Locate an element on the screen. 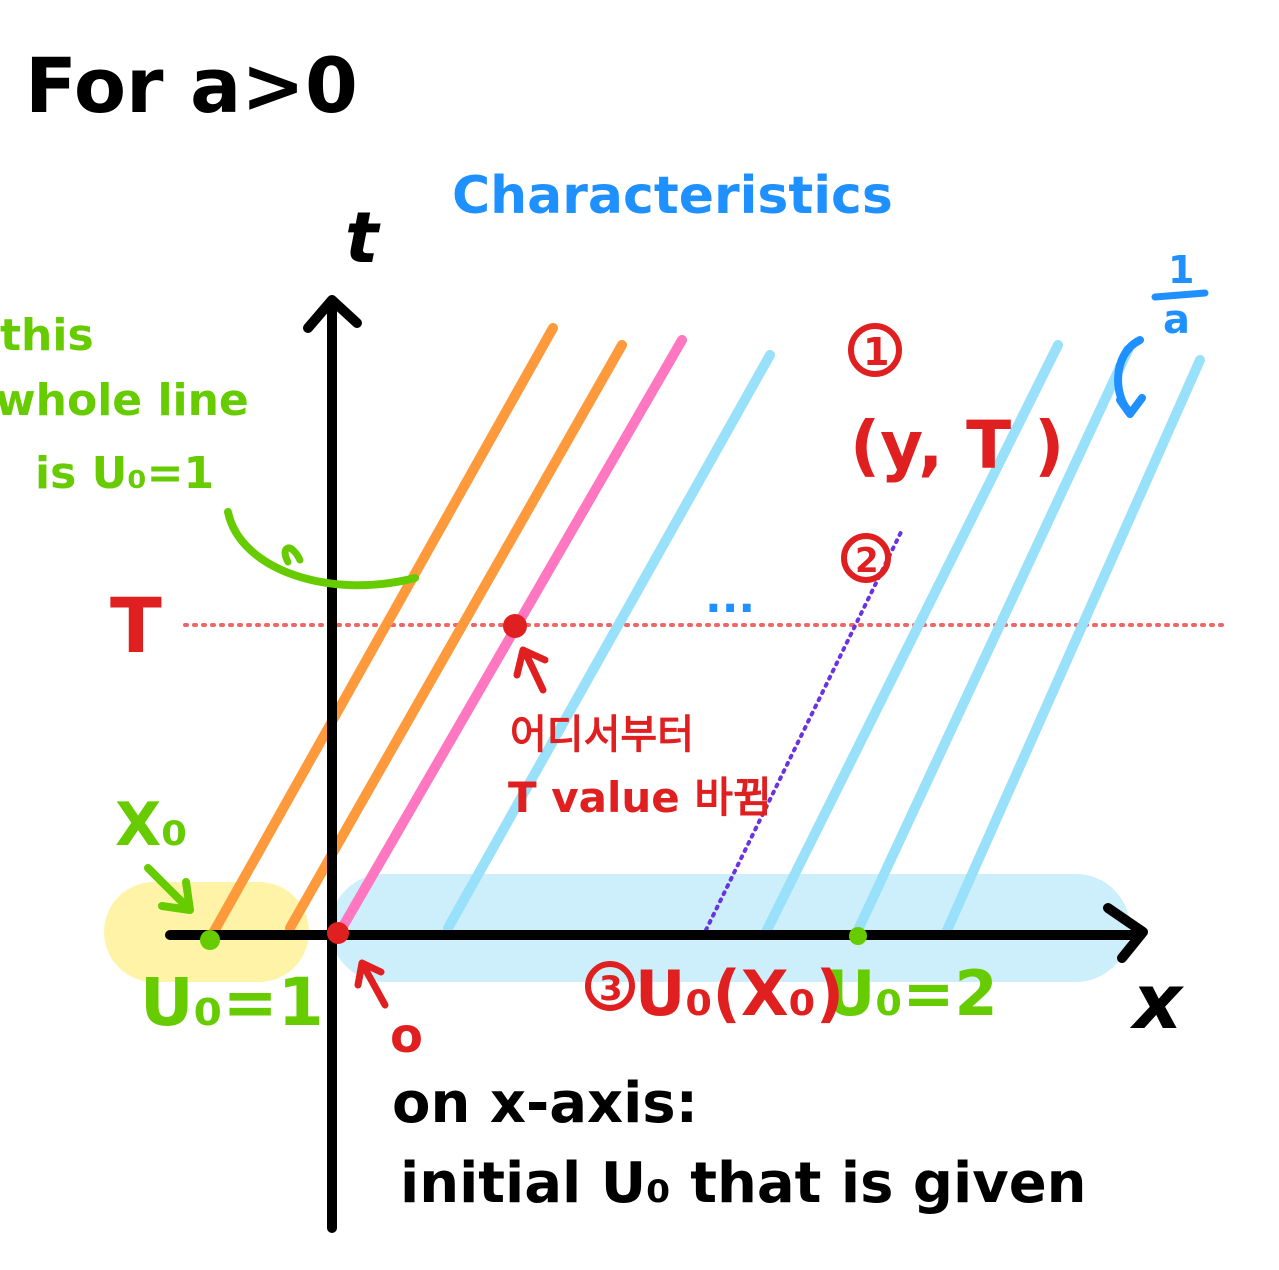 The width and height of the screenshot is (1279, 1270). green-arrow-to-x0 is located at coordinates (169, 889).